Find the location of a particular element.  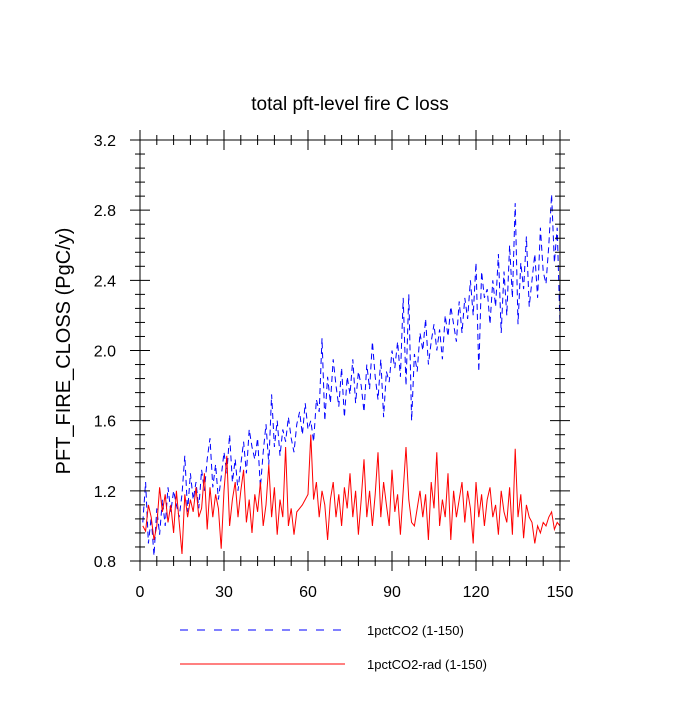

y-tick-label: 3.2 is located at coordinates (105, 141).